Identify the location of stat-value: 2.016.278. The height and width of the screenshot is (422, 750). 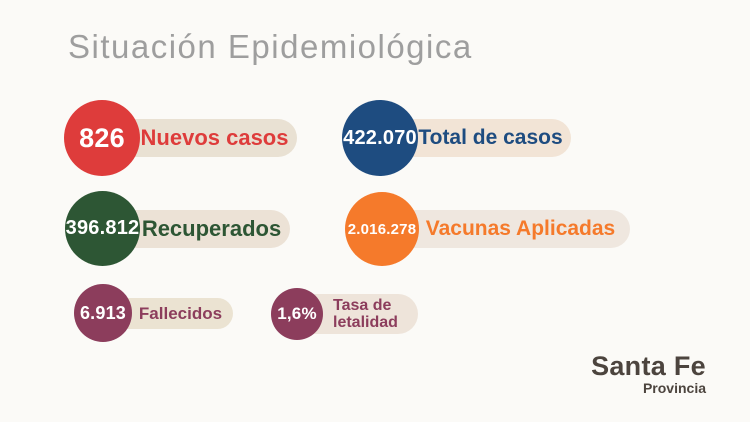
(382, 229).